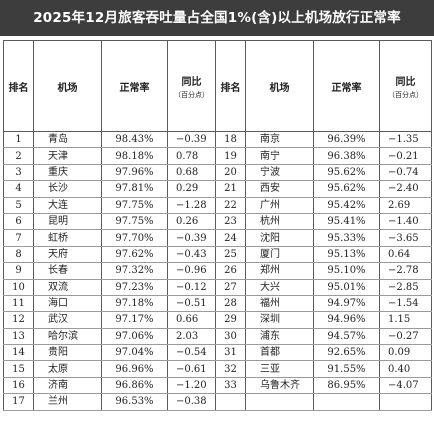 The height and width of the screenshot is (424, 434). I want to click on left-rank-cell: 1, so click(18, 139).